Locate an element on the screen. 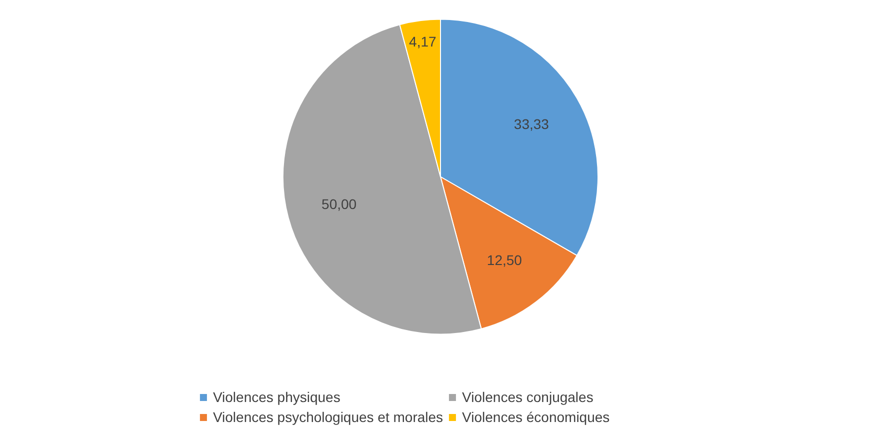  legend-label: Violences psychologiques et morales is located at coordinates (328, 417).